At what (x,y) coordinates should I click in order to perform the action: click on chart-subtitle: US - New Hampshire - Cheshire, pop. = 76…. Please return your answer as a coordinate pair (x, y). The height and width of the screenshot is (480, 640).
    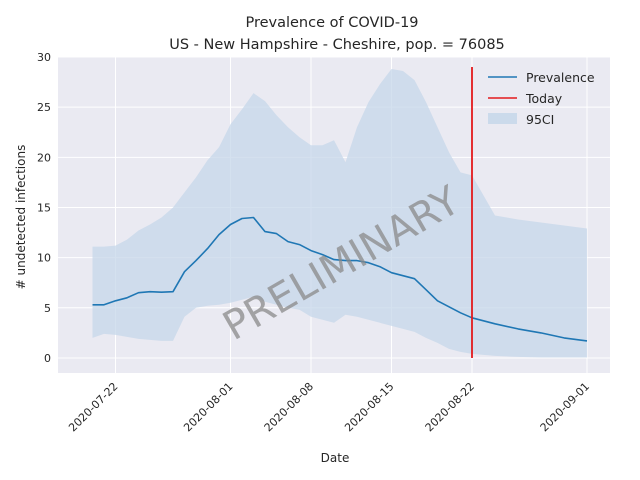
    Looking at the image, I should click on (337, 45).